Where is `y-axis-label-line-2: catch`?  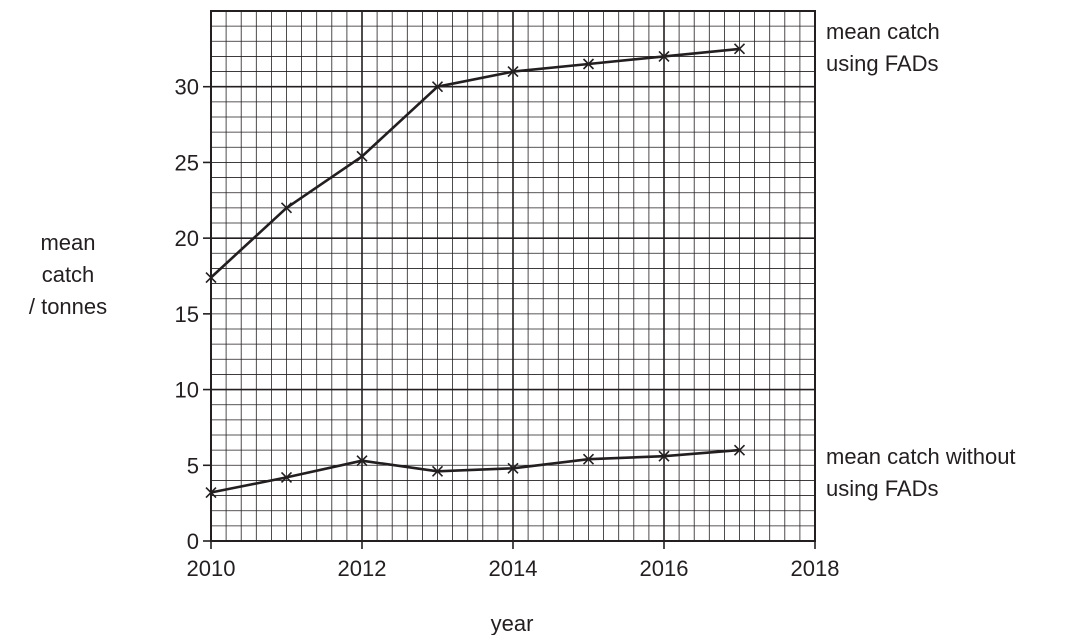 y-axis-label-line-2: catch is located at coordinates (68, 274).